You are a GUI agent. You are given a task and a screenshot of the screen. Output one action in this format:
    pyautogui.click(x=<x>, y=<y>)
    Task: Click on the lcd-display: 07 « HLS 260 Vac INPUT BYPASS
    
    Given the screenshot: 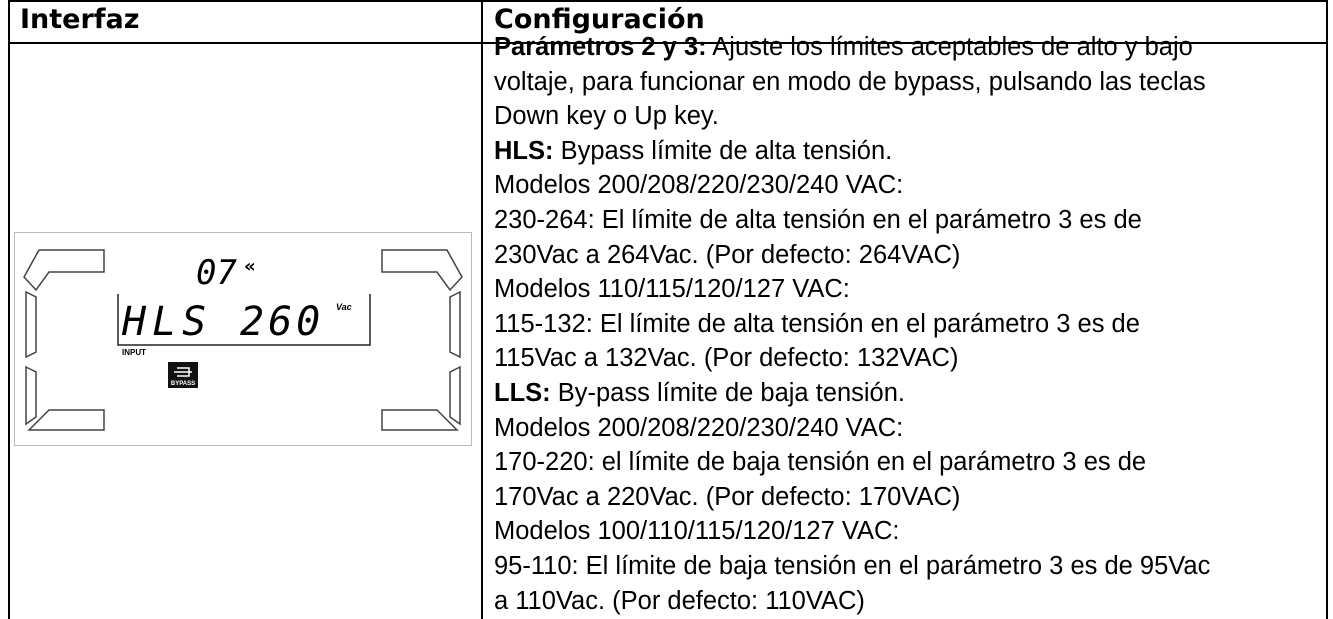 What is the action you would take?
    pyautogui.click(x=243, y=339)
    